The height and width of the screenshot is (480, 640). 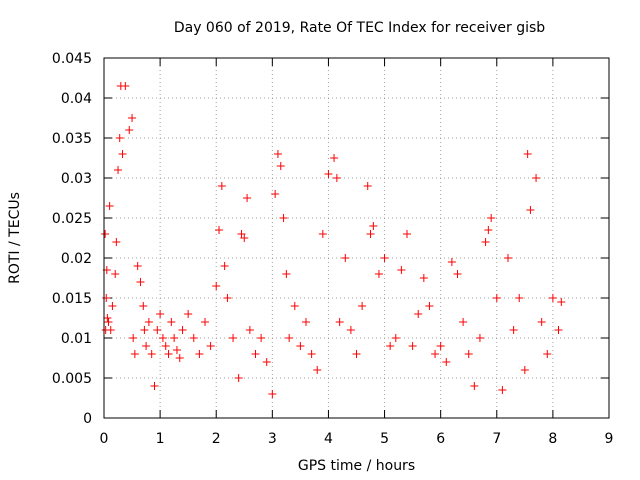 What do you see at coordinates (609, 439) in the screenshot?
I see `x-tick-label: 9` at bounding box center [609, 439].